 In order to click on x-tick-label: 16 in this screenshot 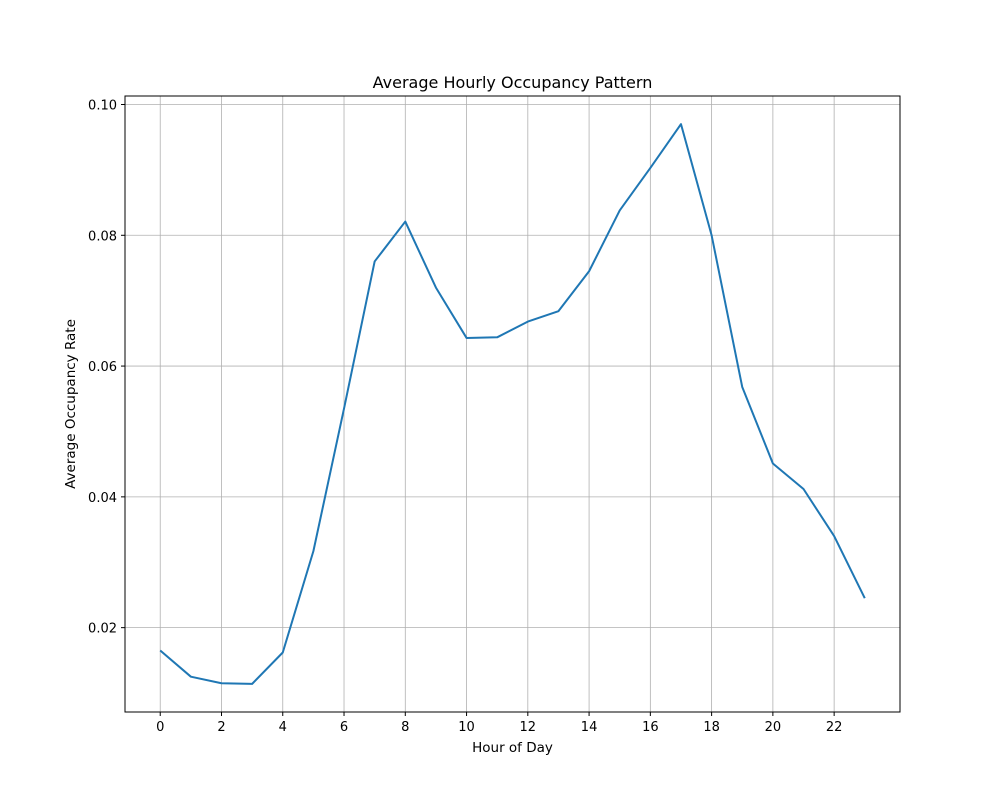, I will do `click(650, 727)`.